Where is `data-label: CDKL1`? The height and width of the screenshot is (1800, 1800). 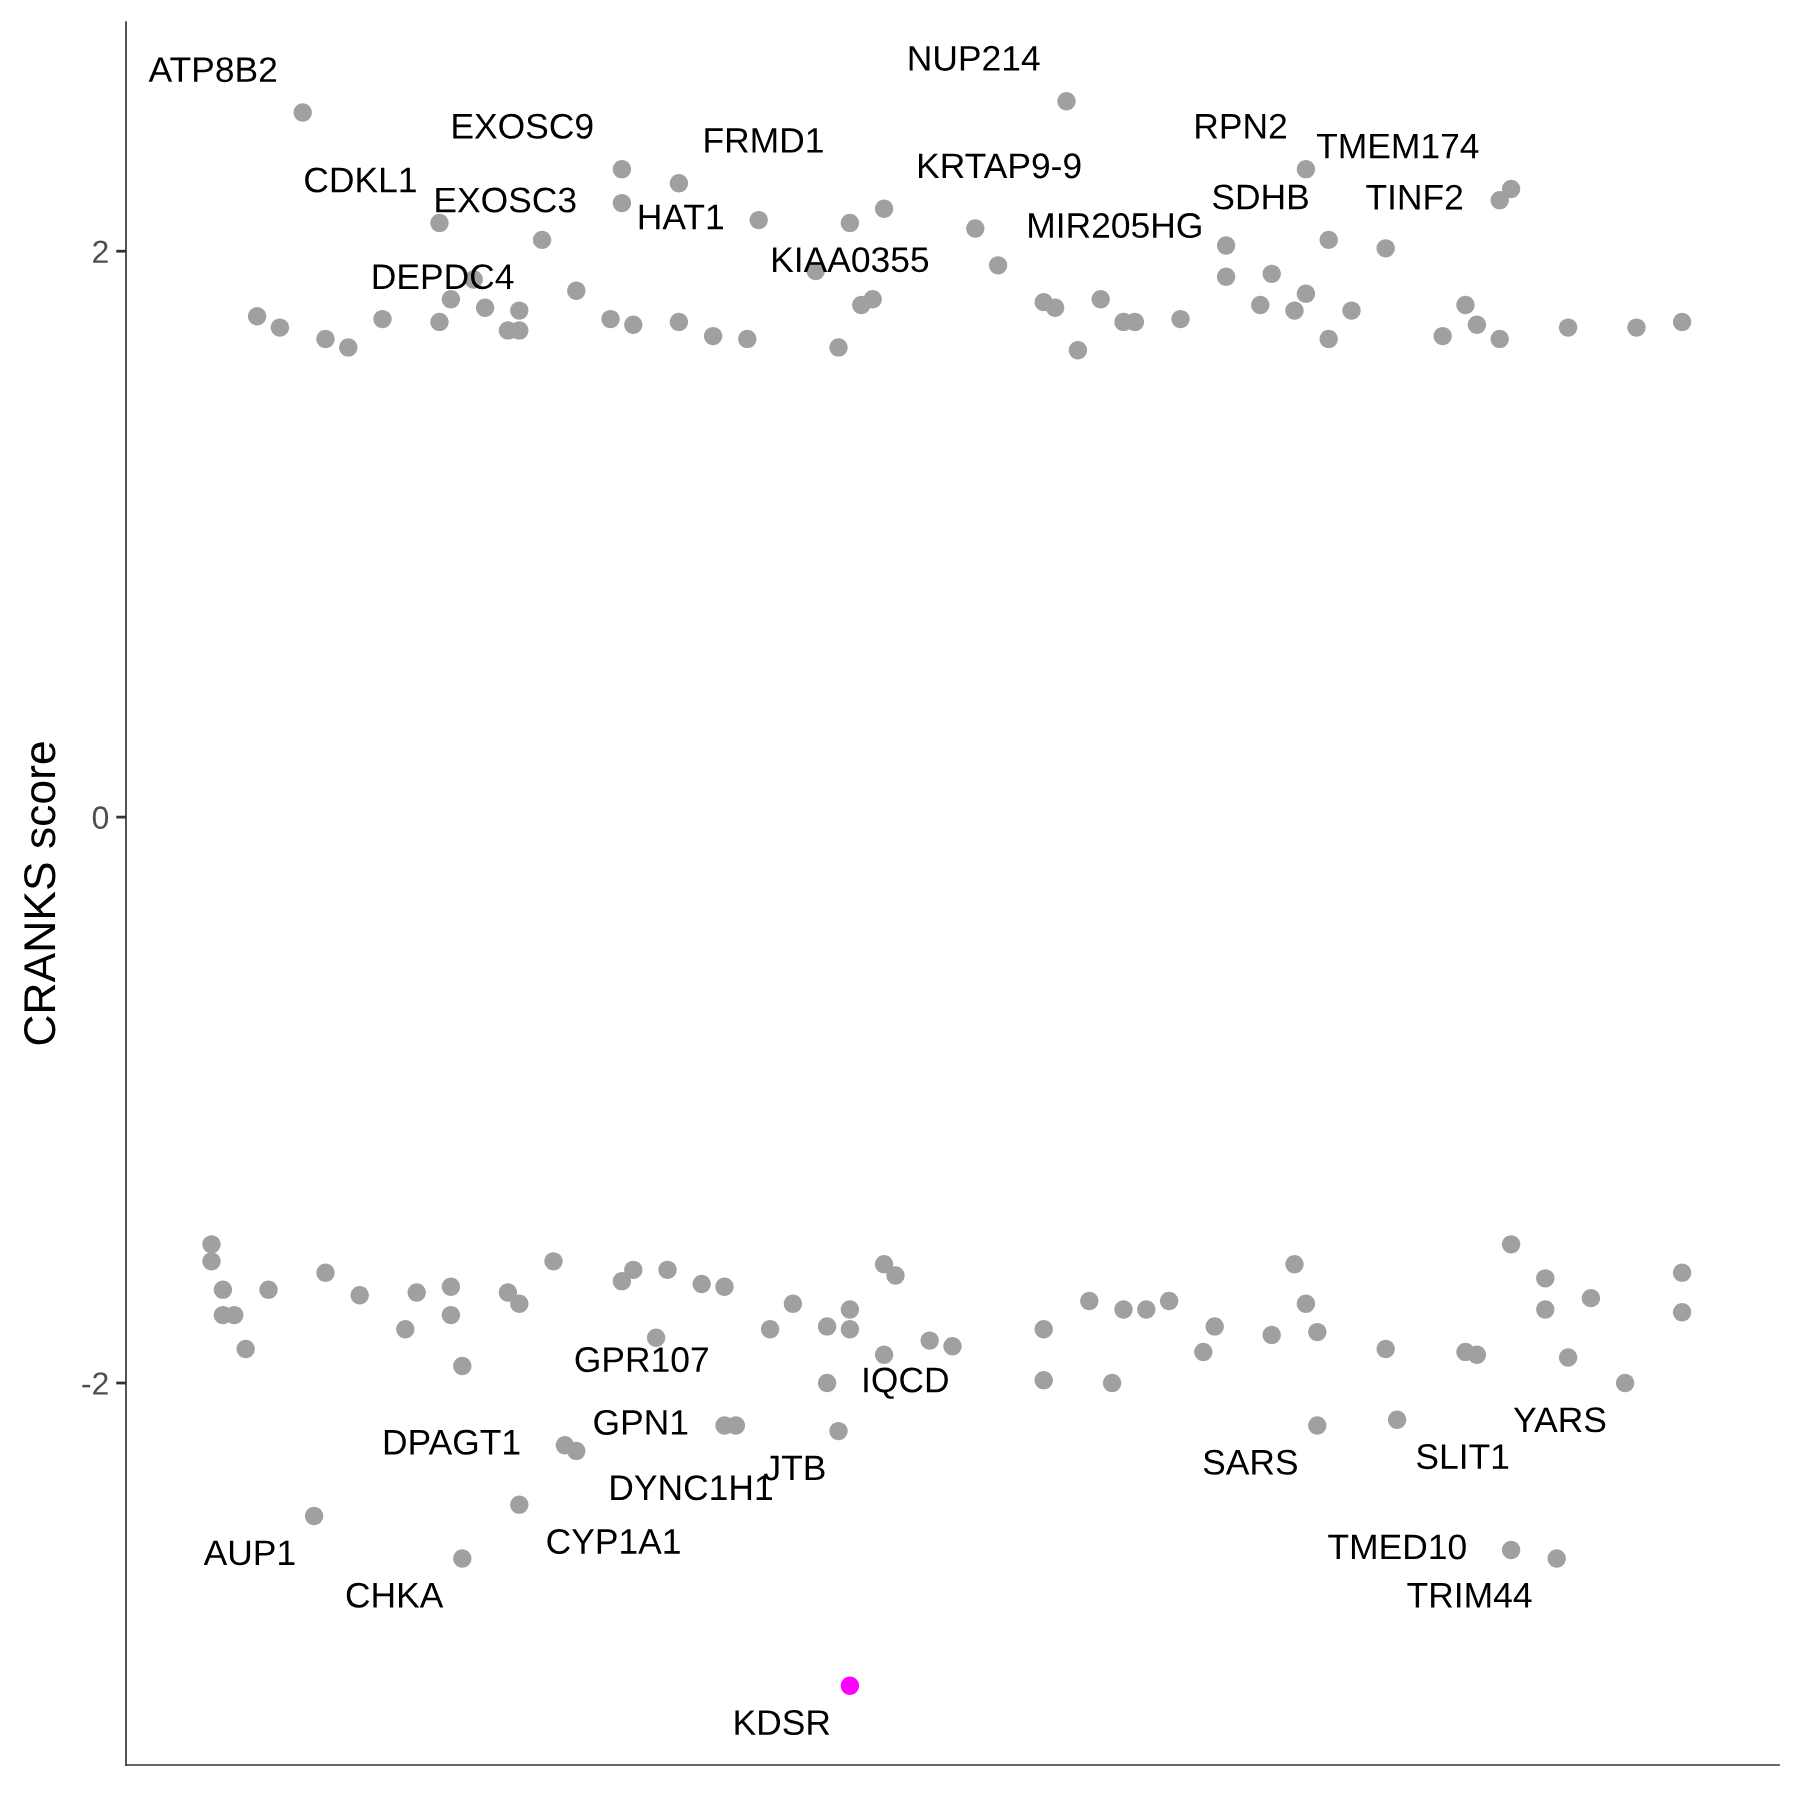 data-label: CDKL1 is located at coordinates (360, 180).